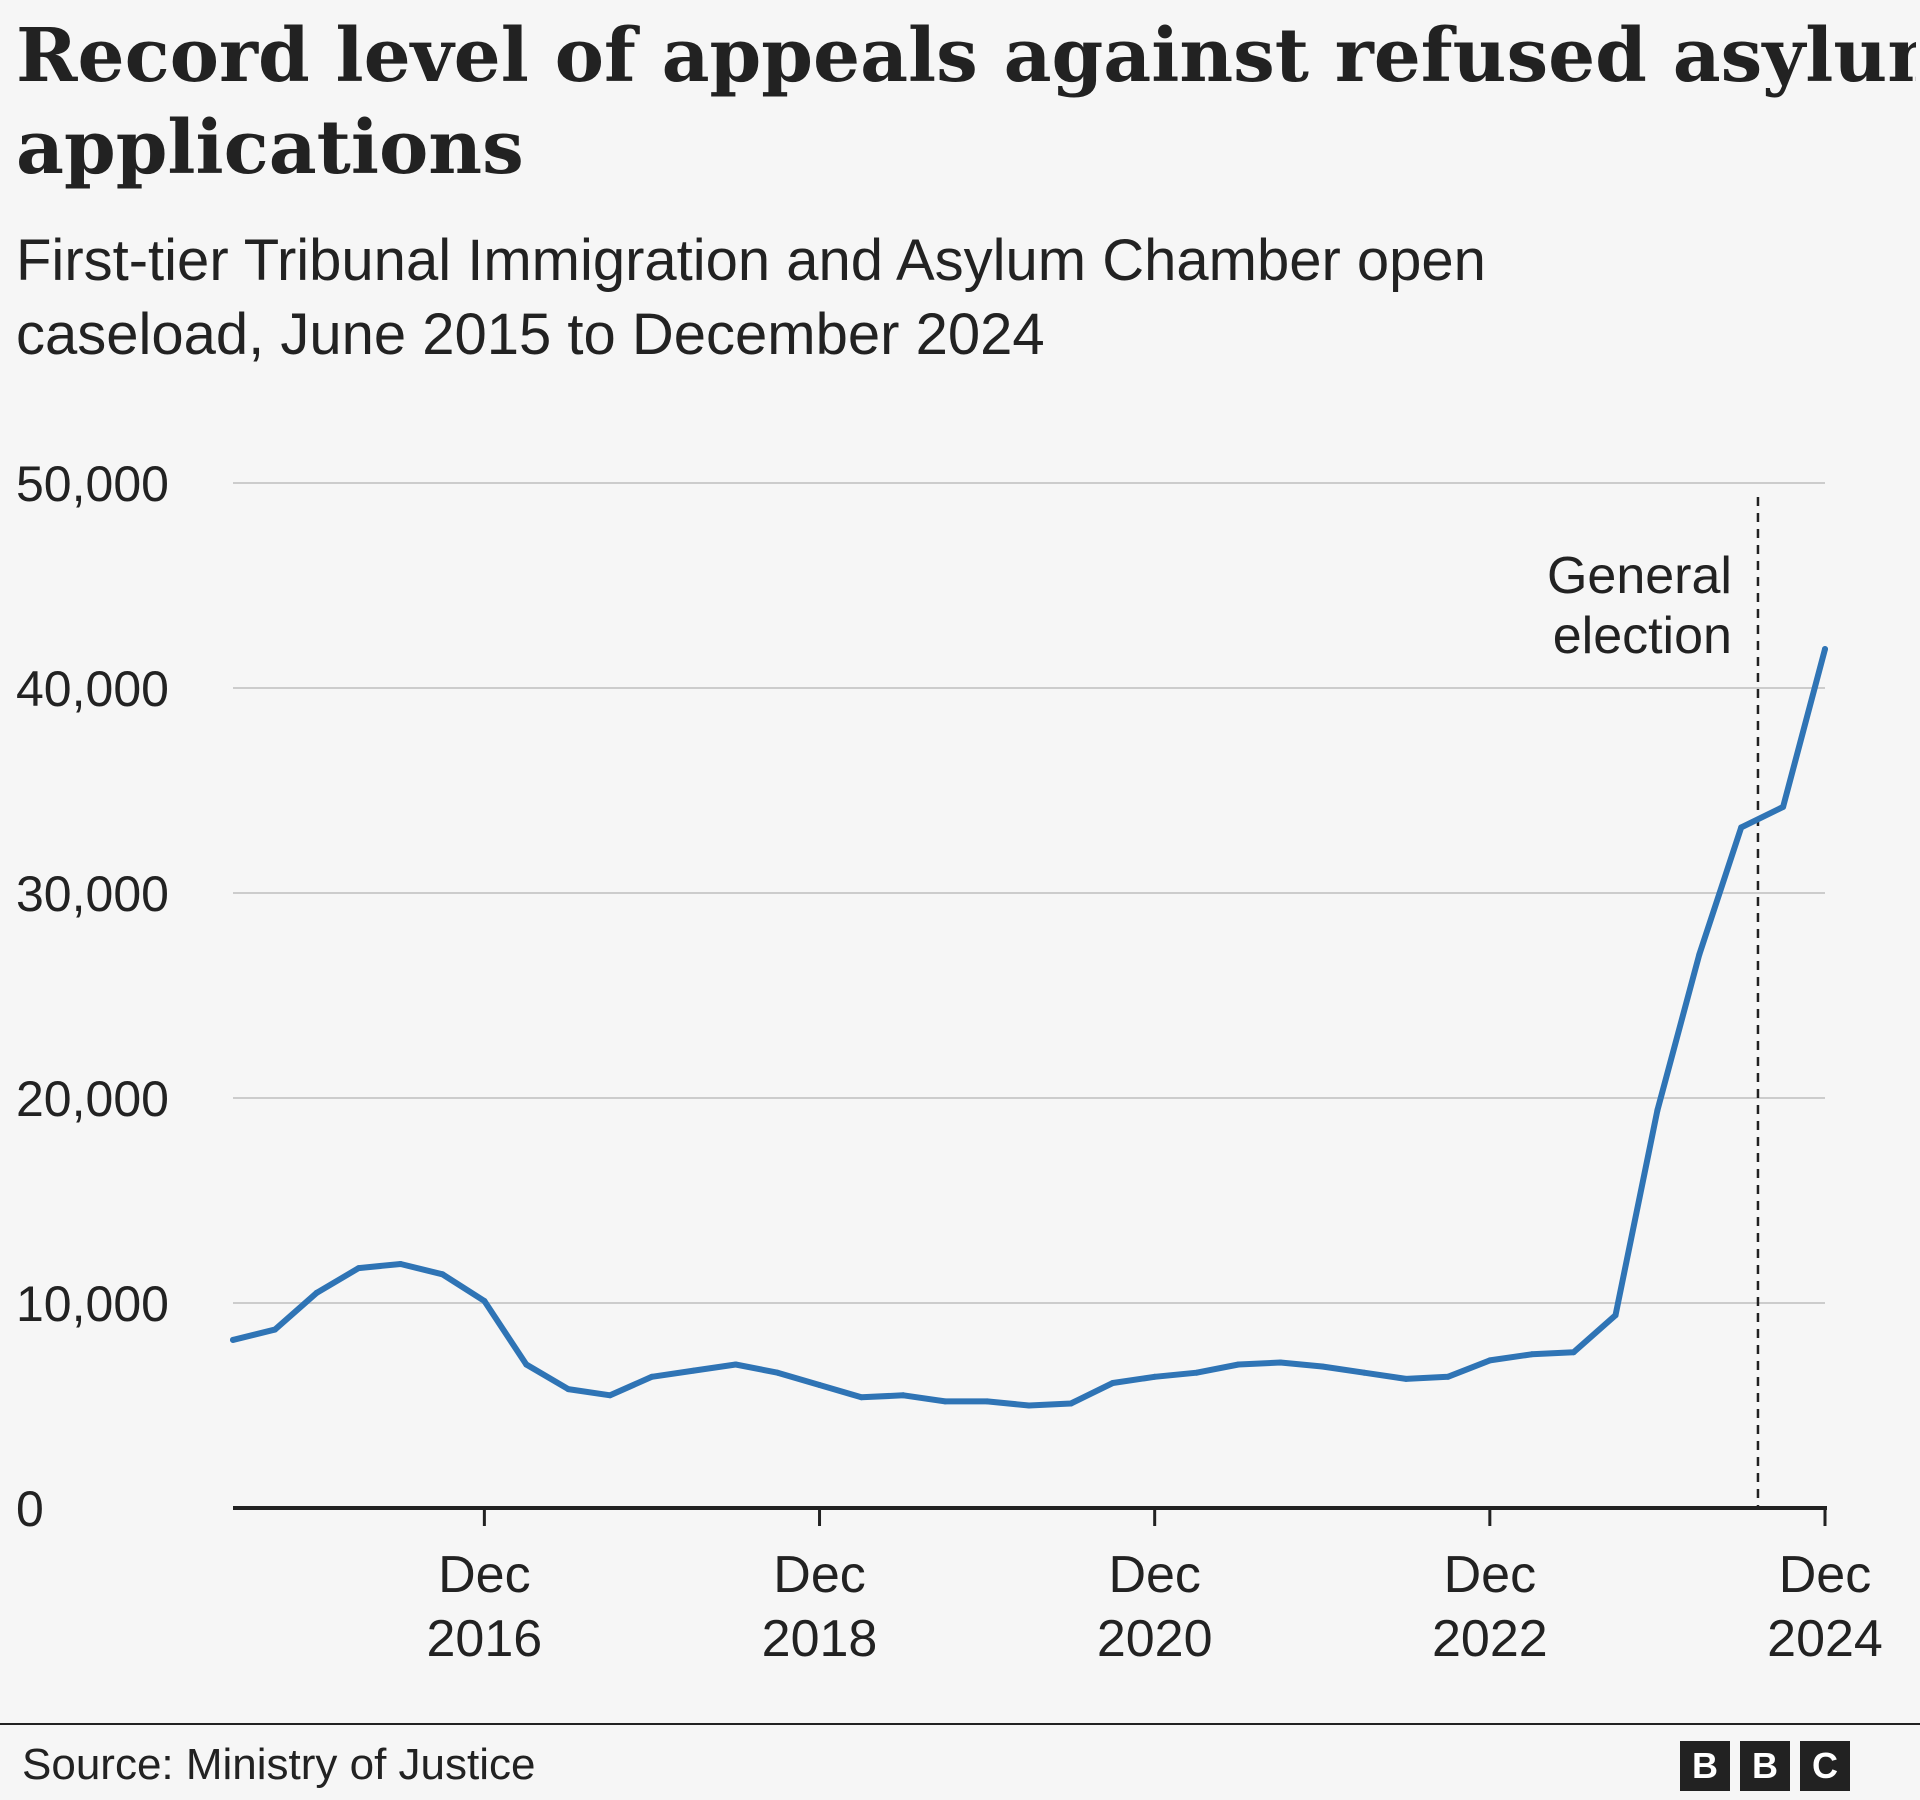  What do you see at coordinates (92, 689) in the screenshot?
I see `y-tick-label-40000: 40,000` at bounding box center [92, 689].